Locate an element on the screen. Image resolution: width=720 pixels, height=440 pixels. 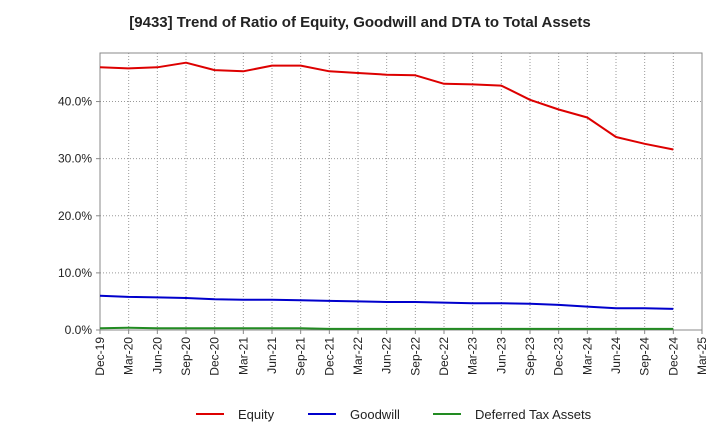
x-tick-label: Dec-23 is located at coordinates (559, 356).